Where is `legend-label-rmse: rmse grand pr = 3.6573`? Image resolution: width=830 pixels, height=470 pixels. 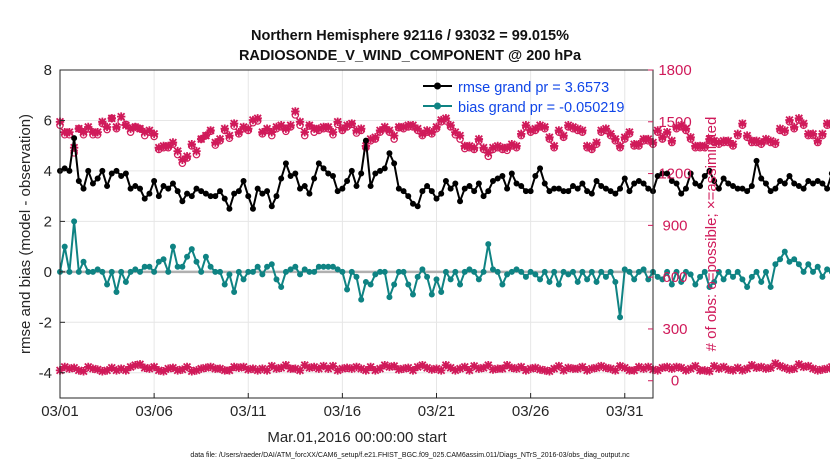 legend-label-rmse: rmse grand pr = 3.6573 is located at coordinates (533, 88).